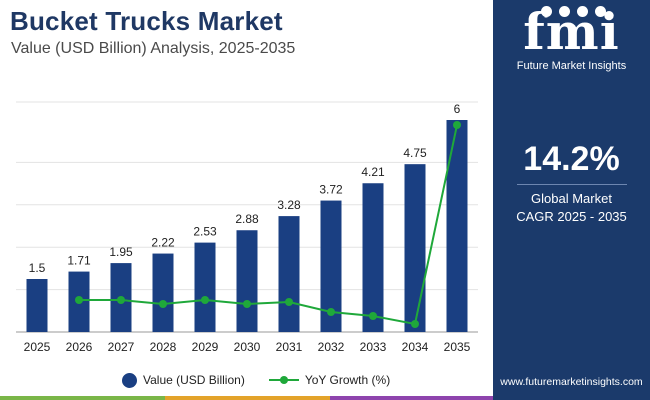 The width and height of the screenshot is (650, 400). Describe the element at coordinates (247, 281) in the screenshot. I see `bar-2030` at that location.